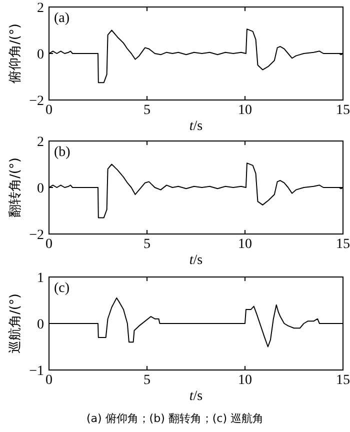 This screenshot has height=432, width=350. Describe the element at coordinates (15, 187) in the screenshot. I see `y-axis-title: 翻转角/(°)` at that location.